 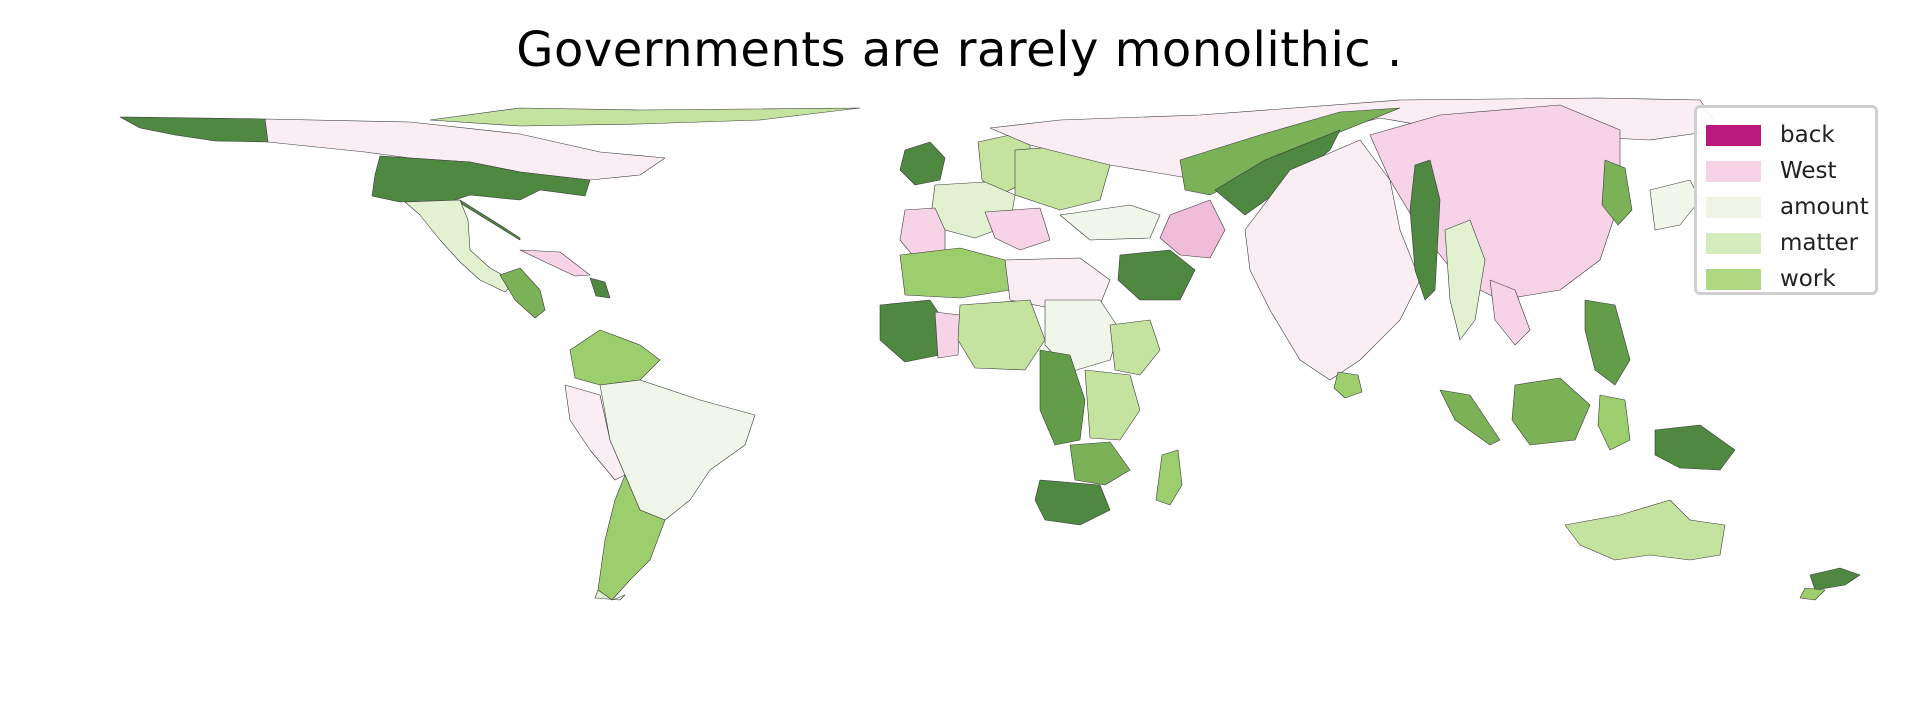 What do you see at coordinates (615, 357) in the screenshot?
I see `region-colombia-venezuela` at bounding box center [615, 357].